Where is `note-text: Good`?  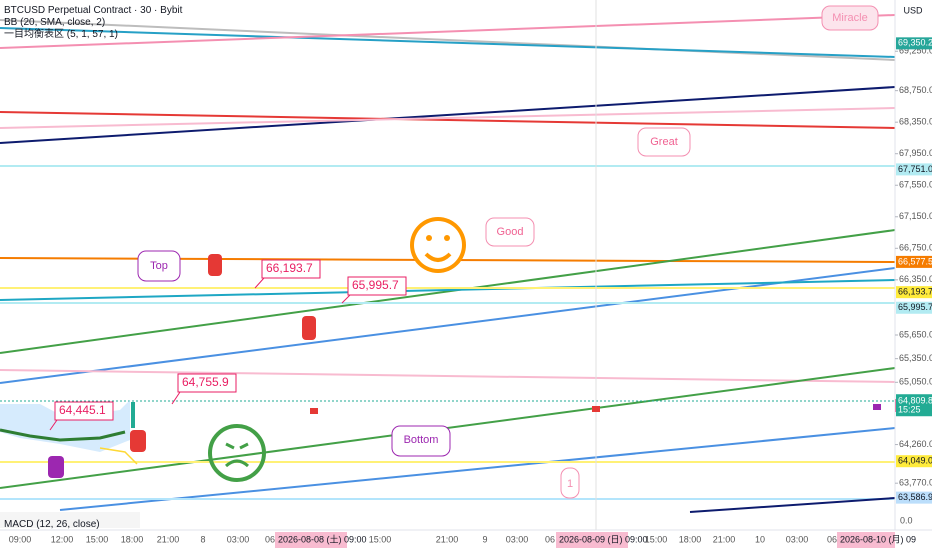
note-text: Good is located at coordinates (510, 232).